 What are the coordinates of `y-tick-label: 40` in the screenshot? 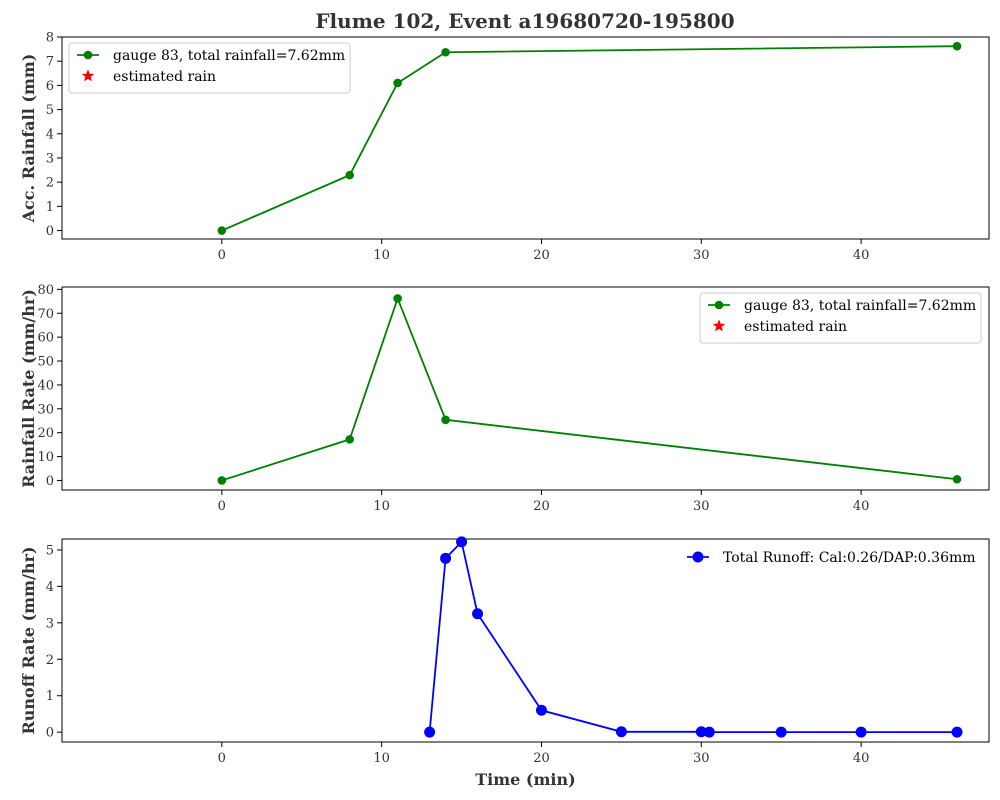 It's located at (45, 385).